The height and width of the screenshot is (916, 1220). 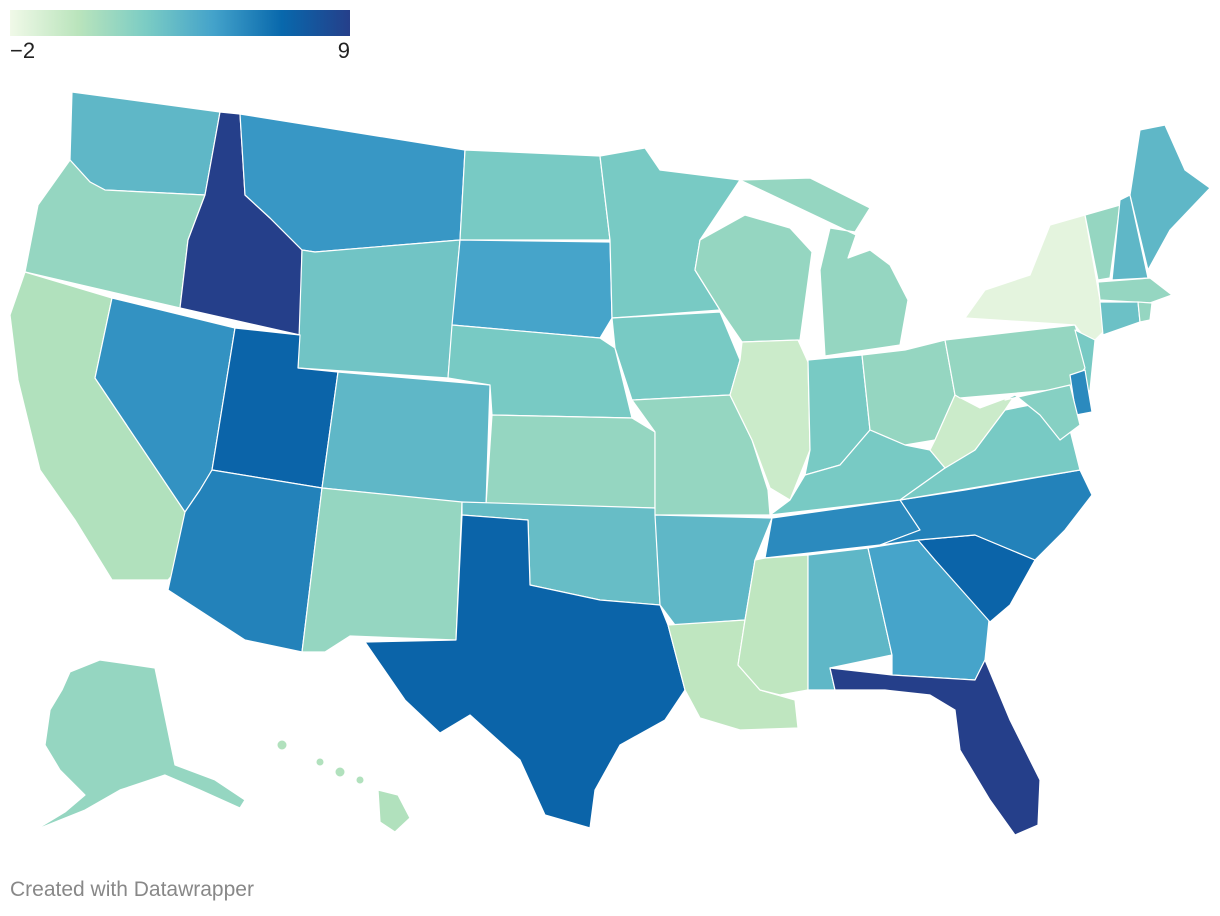 I want to click on datawrapper-credit: Created with Datawrapper, so click(x=132, y=889).